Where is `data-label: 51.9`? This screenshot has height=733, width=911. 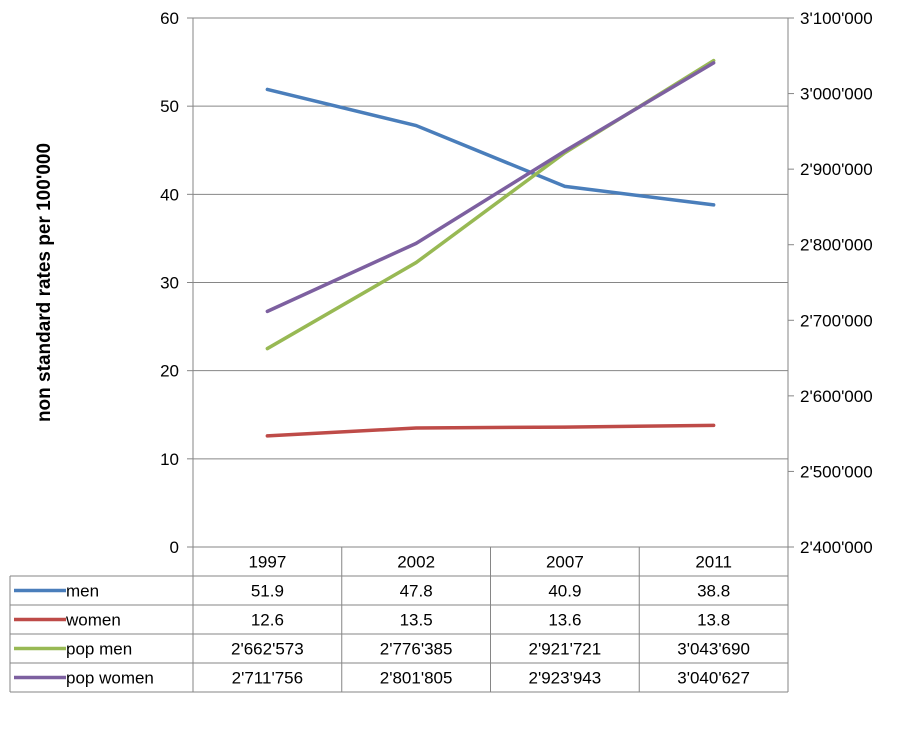
data-label: 51.9 is located at coordinates (267, 591).